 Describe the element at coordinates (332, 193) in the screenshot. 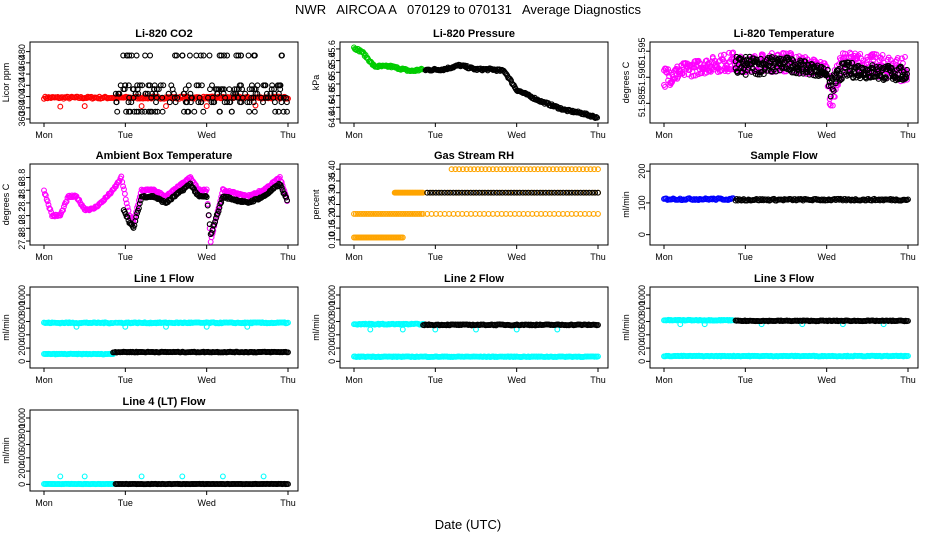

I see `y-tick-label: 0.30` at that location.